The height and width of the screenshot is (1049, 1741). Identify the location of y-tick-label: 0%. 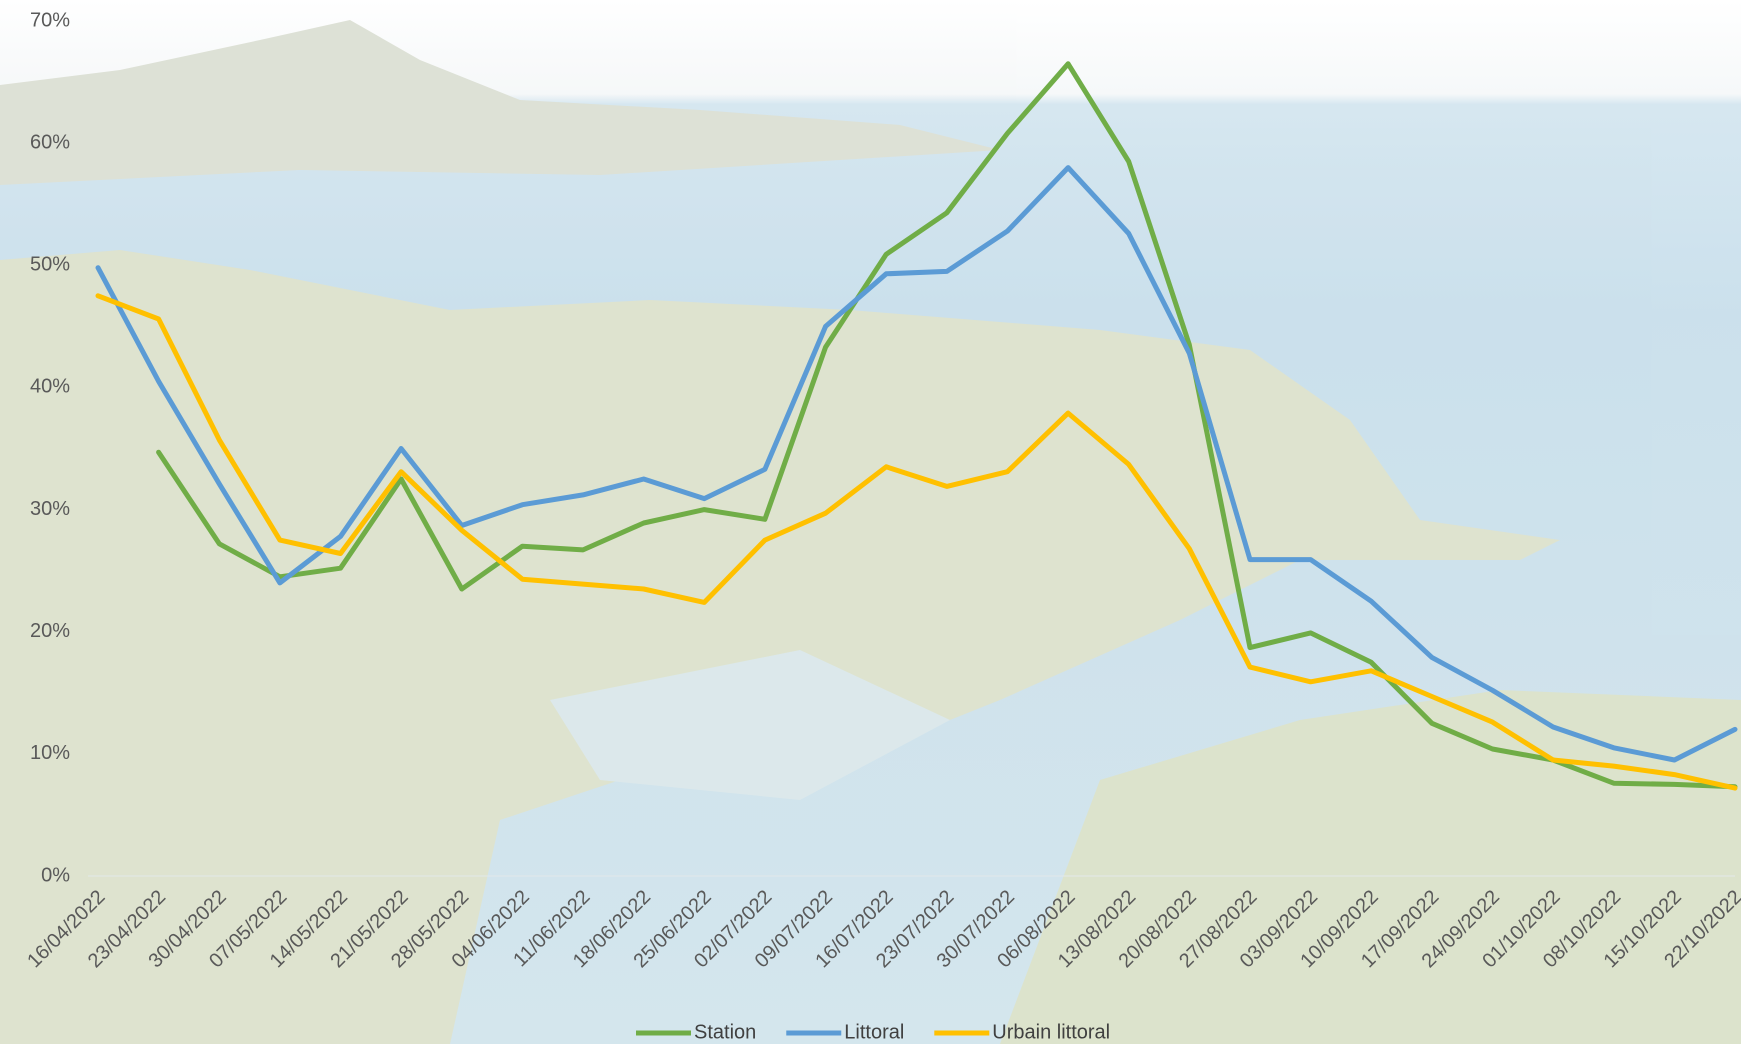
(55, 875).